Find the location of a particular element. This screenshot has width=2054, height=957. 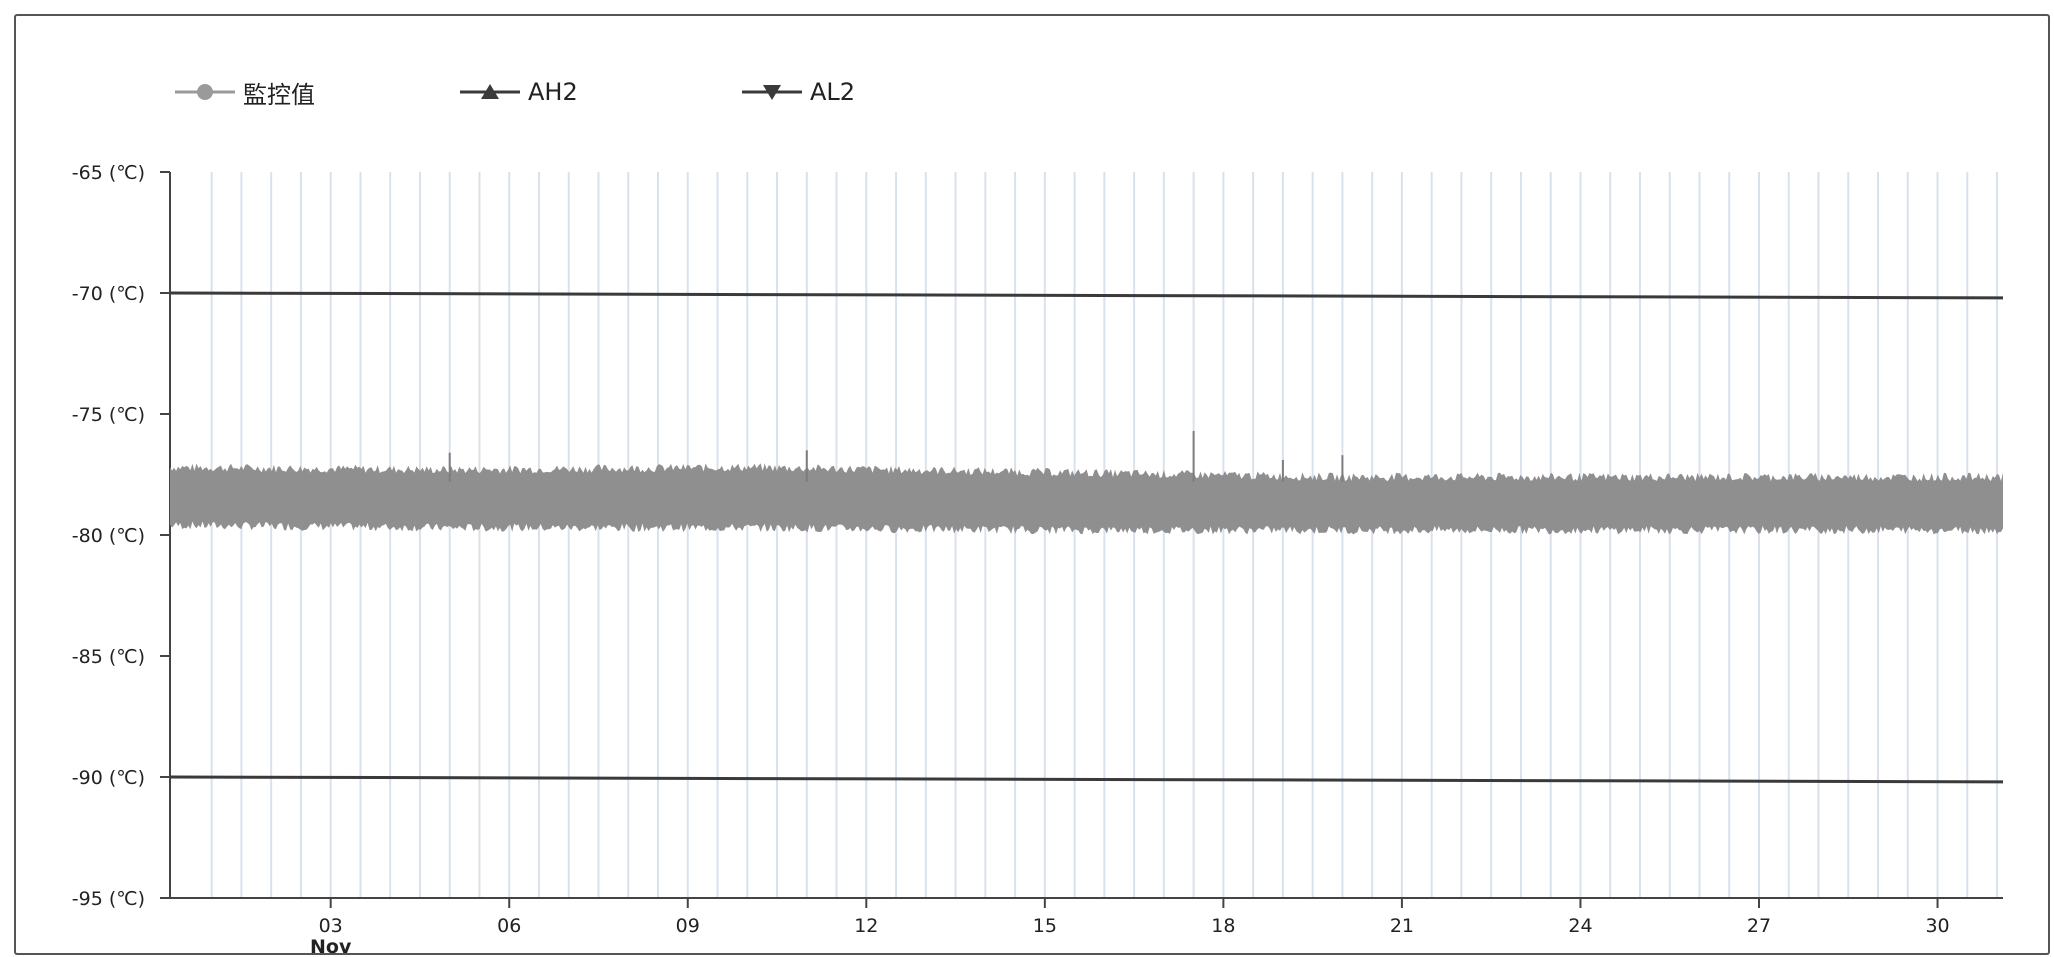

y-tick-label: -75 (℃) is located at coordinates (108, 415).